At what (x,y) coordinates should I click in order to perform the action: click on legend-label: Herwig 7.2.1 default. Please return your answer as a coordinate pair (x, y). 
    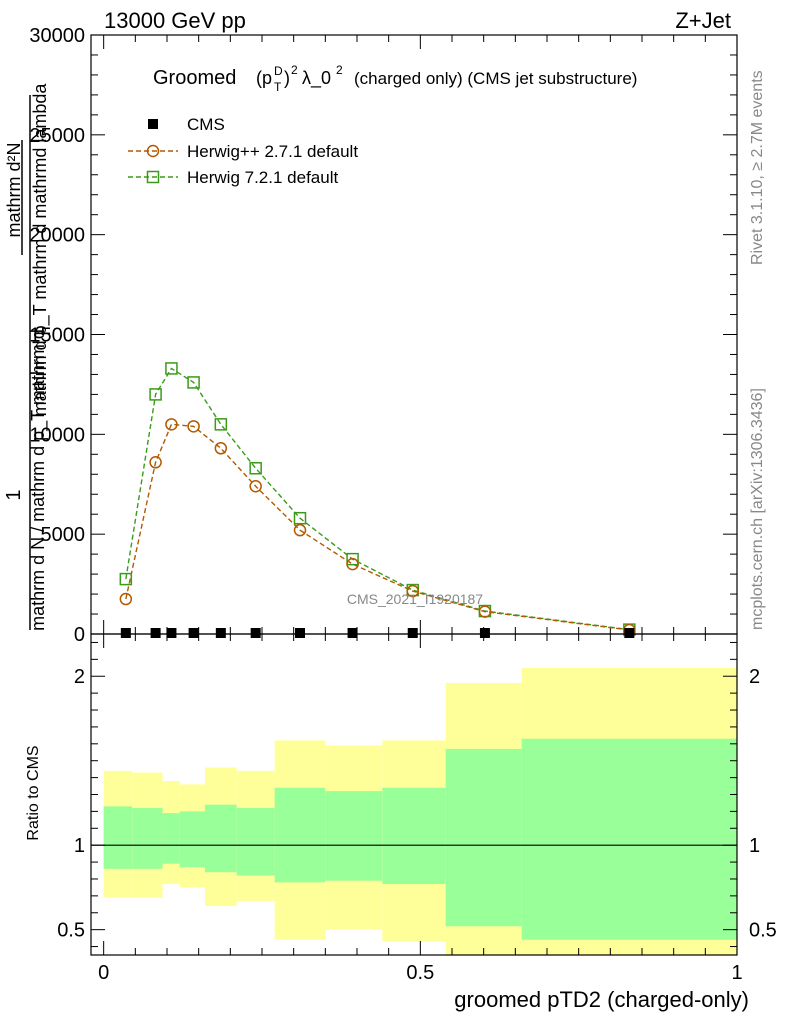
    Looking at the image, I should click on (262, 177).